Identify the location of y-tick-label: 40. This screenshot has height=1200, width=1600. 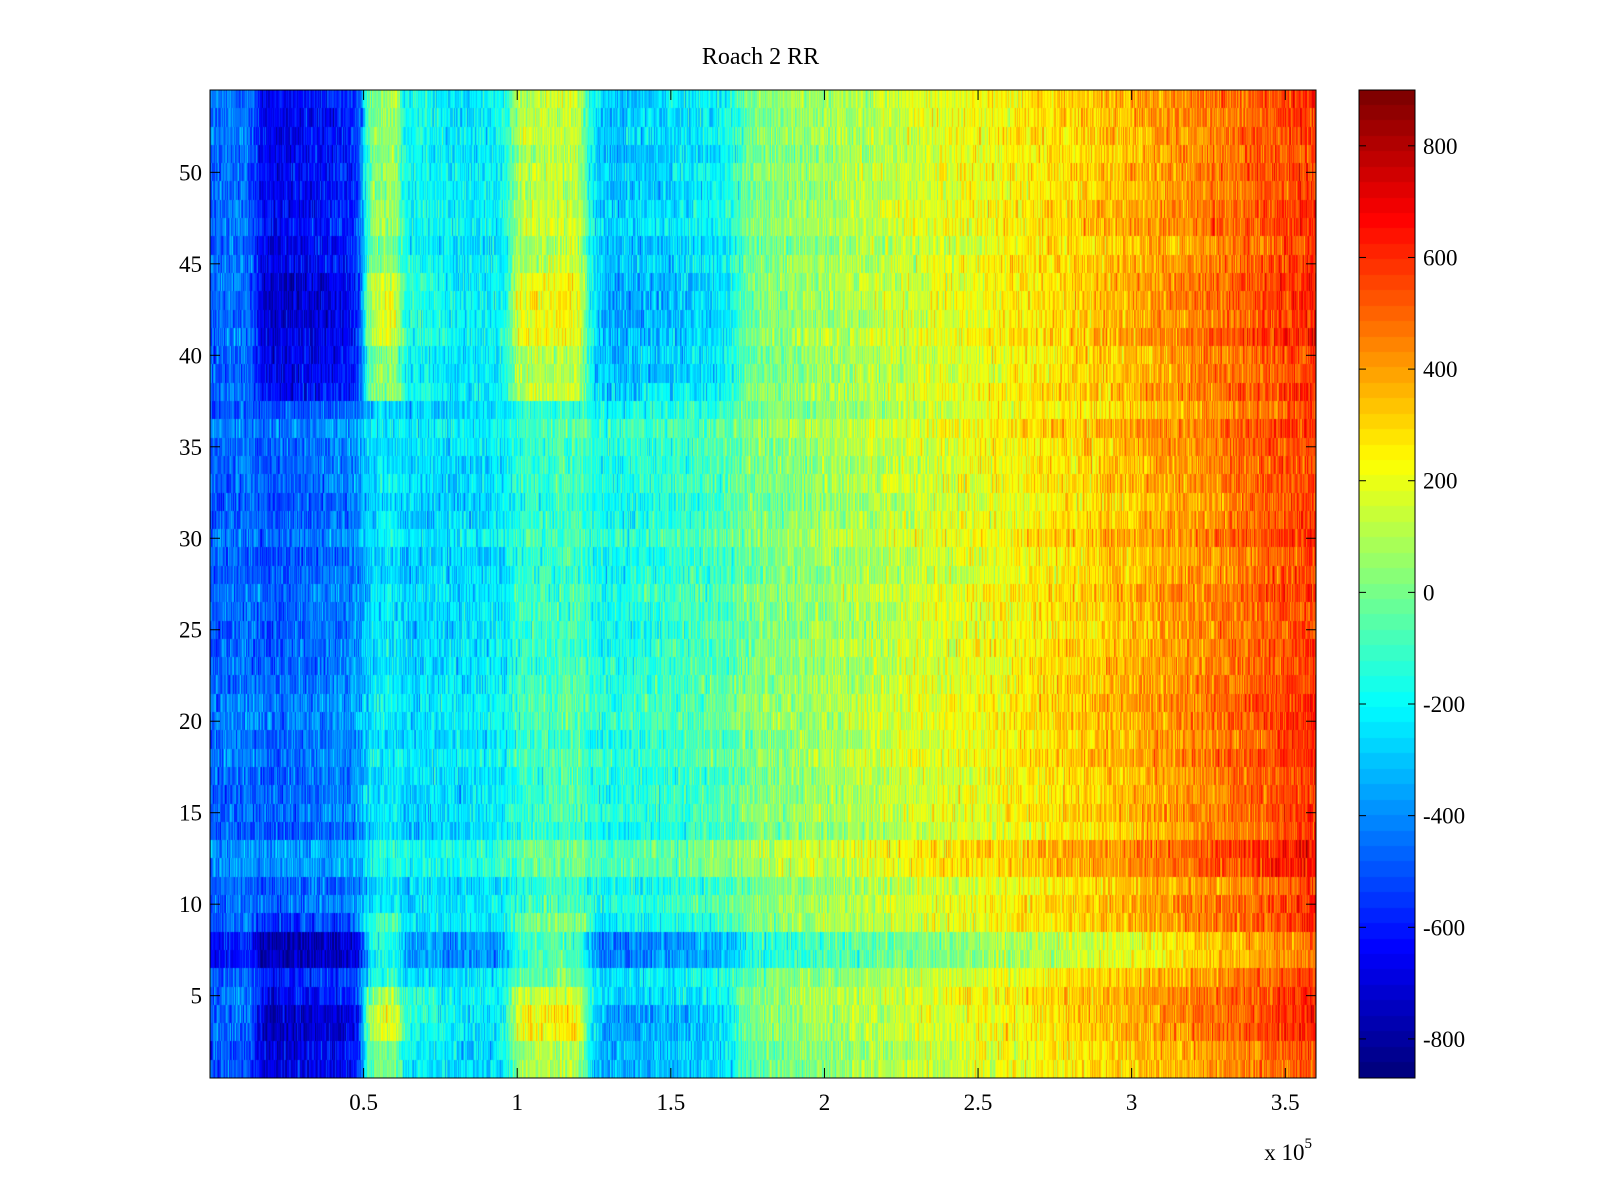
(190, 355).